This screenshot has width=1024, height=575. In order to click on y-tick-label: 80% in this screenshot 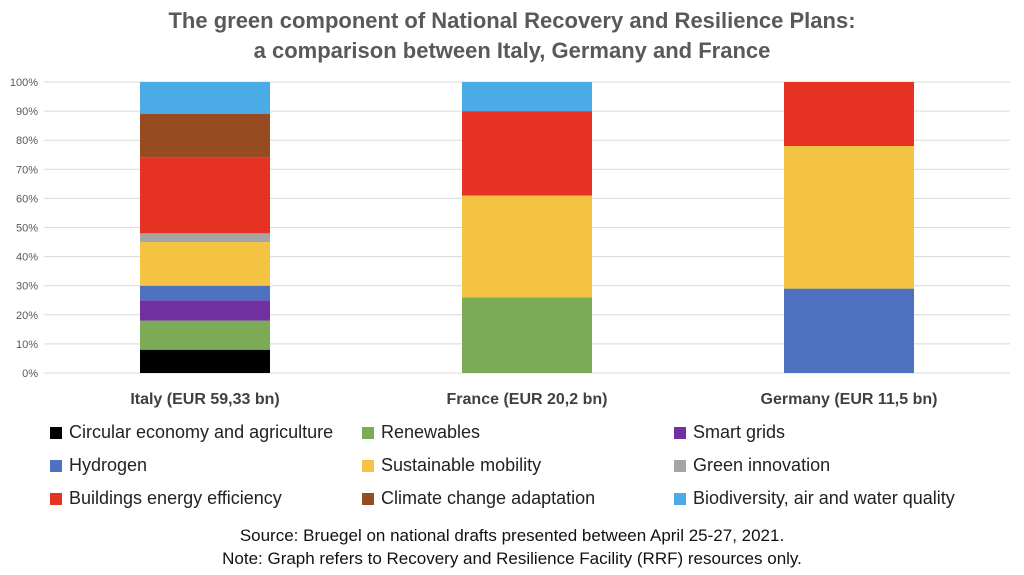, I will do `click(27, 141)`.